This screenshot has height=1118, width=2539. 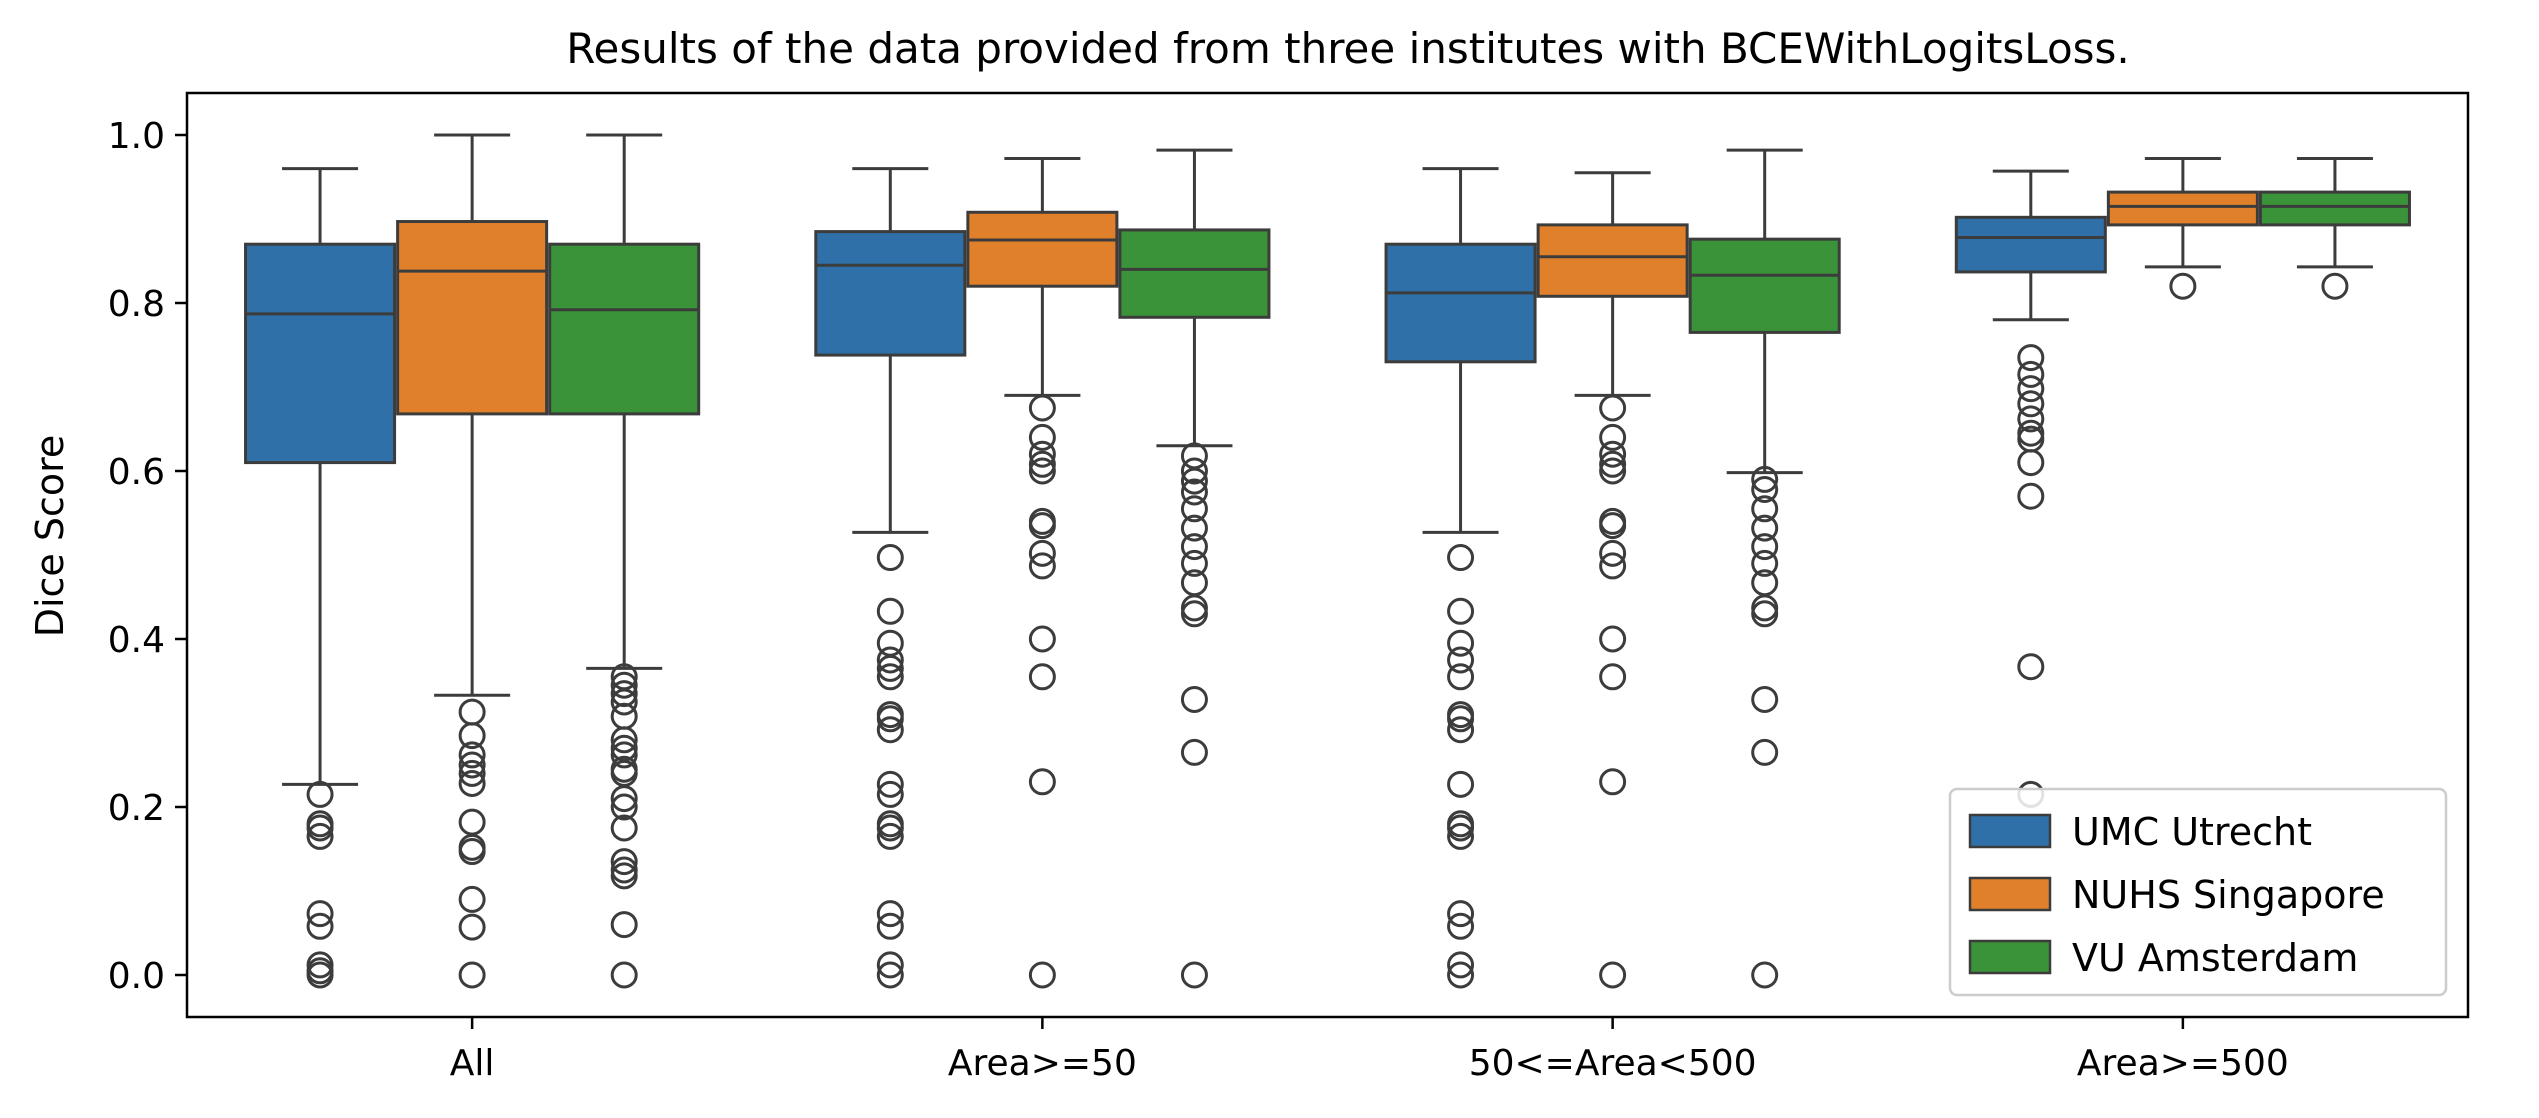 I want to click on y-axis-label: Dice Score, so click(x=50, y=536).